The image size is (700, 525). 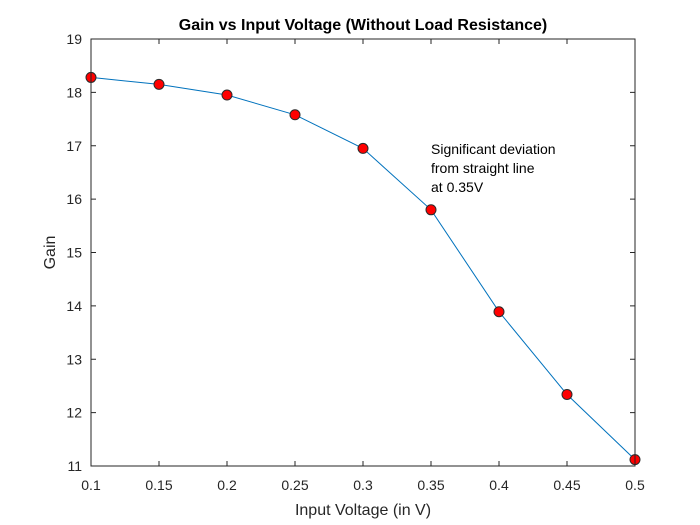 I want to click on x-tick-label: 0.4, so click(x=499, y=485).